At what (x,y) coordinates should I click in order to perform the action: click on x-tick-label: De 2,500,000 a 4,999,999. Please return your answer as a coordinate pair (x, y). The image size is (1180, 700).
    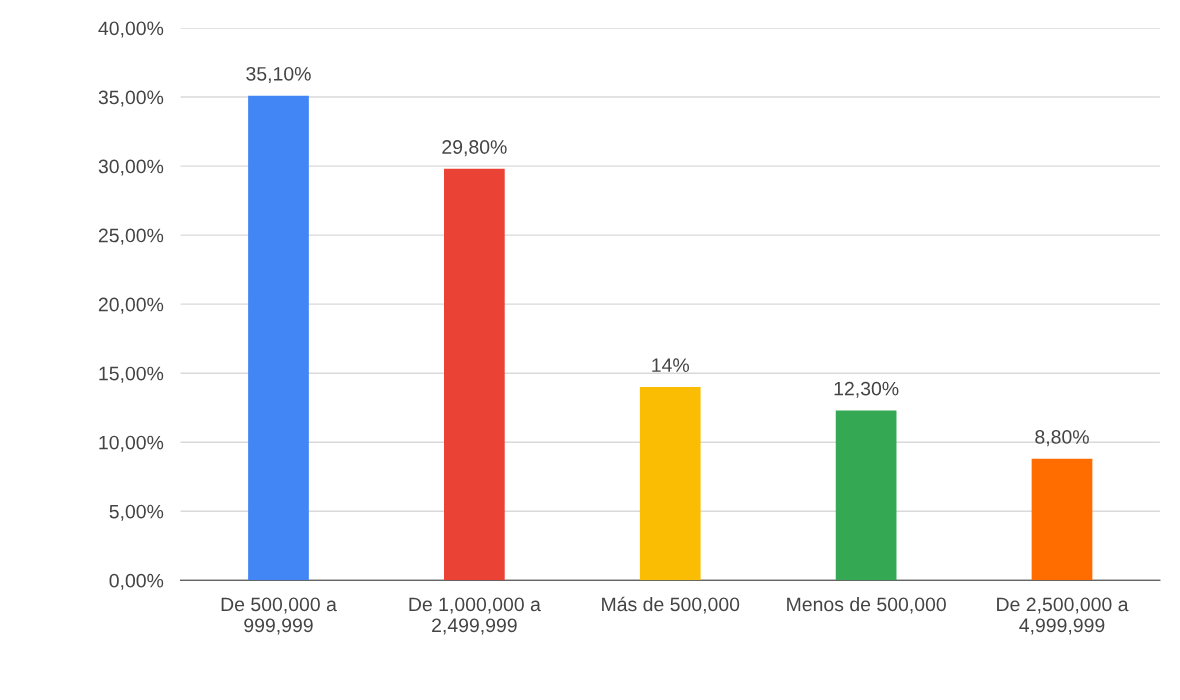
    Looking at the image, I should click on (1063, 616).